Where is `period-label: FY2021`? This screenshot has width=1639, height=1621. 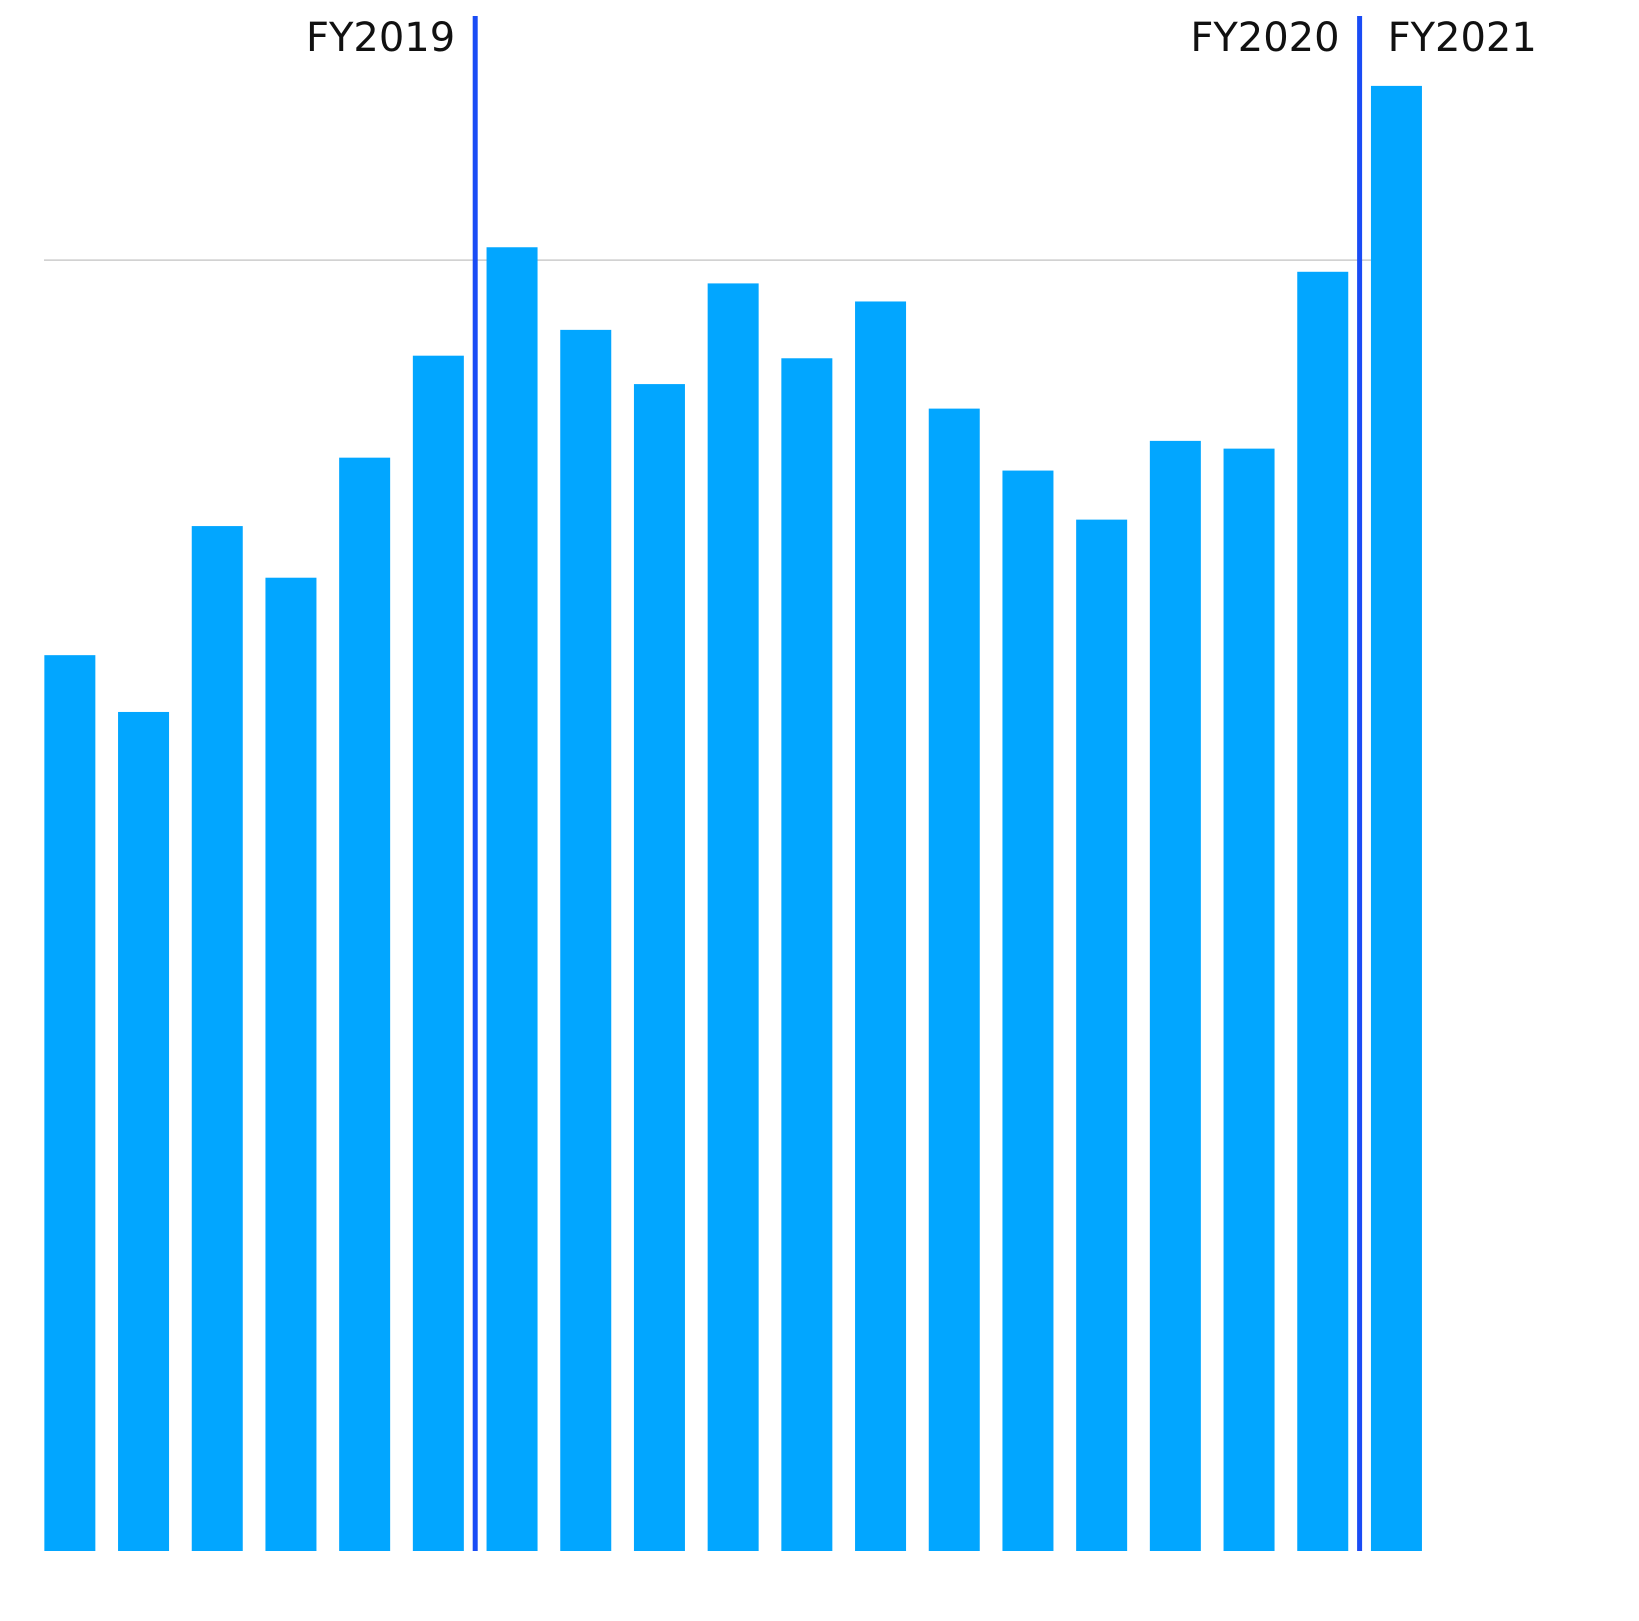 period-label: FY2021 is located at coordinates (1462, 38).